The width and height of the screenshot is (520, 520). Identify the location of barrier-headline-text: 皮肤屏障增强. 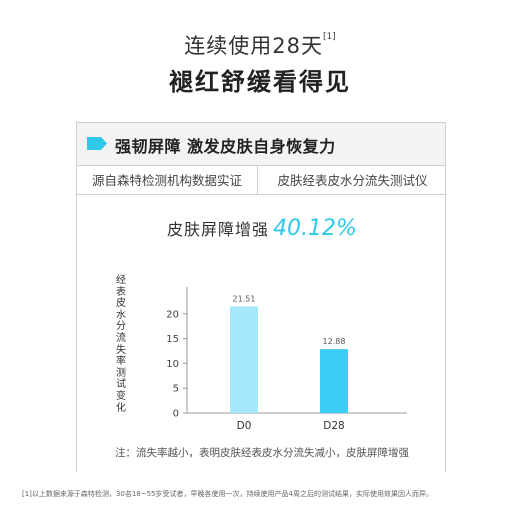
(218, 229).